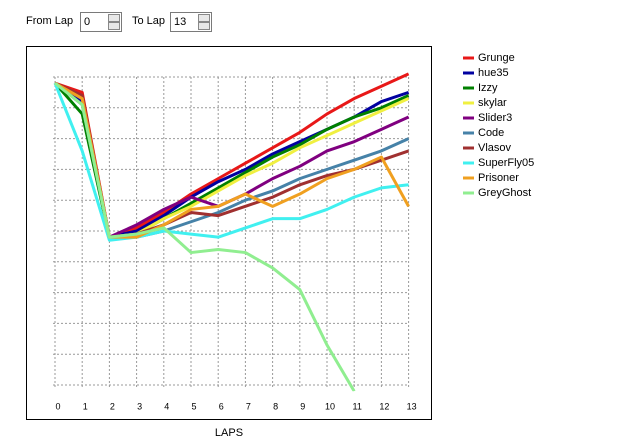 The height and width of the screenshot is (446, 632). I want to click on x-tick-label: 8, so click(275, 406).